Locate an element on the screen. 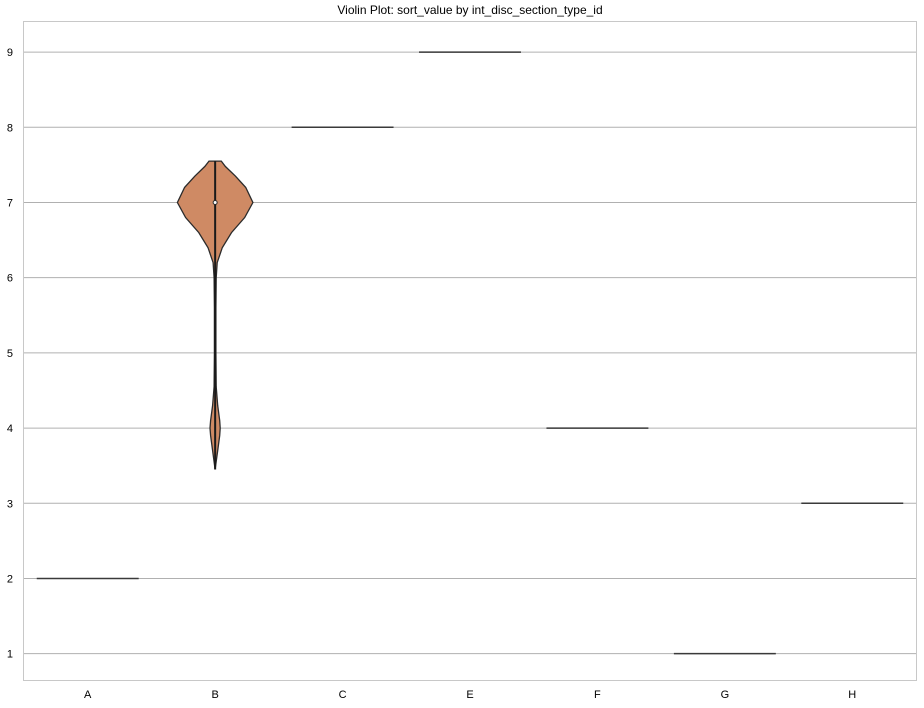  y-tick-label: 6 is located at coordinates (10, 279).